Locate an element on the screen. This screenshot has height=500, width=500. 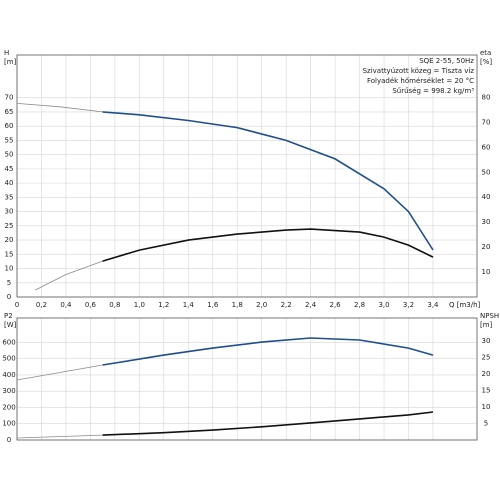
y-tick-label: 5 is located at coordinates (9, 283).